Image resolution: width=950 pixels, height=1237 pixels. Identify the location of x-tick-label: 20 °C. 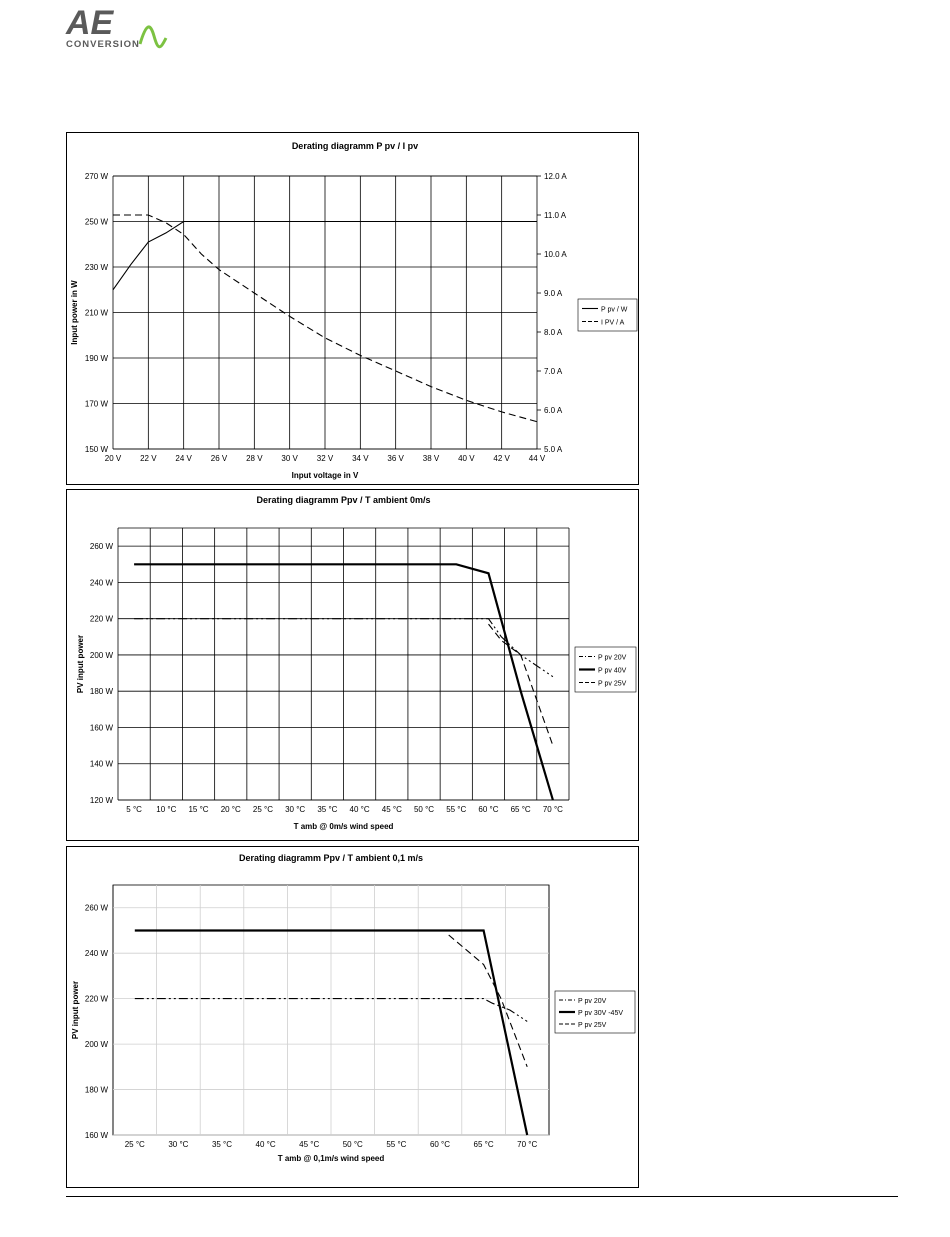
(231, 809).